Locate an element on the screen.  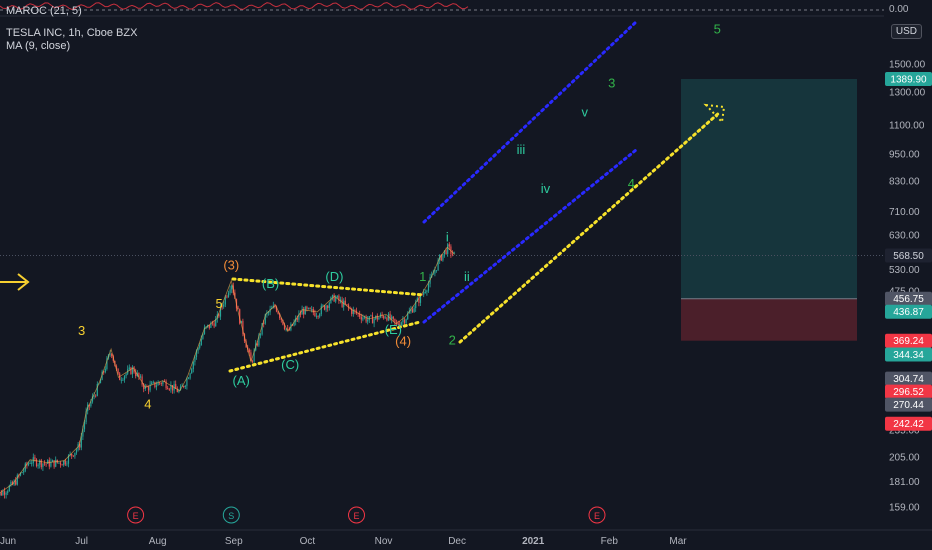
time-tick-label: Aug is located at coordinates (158, 541).